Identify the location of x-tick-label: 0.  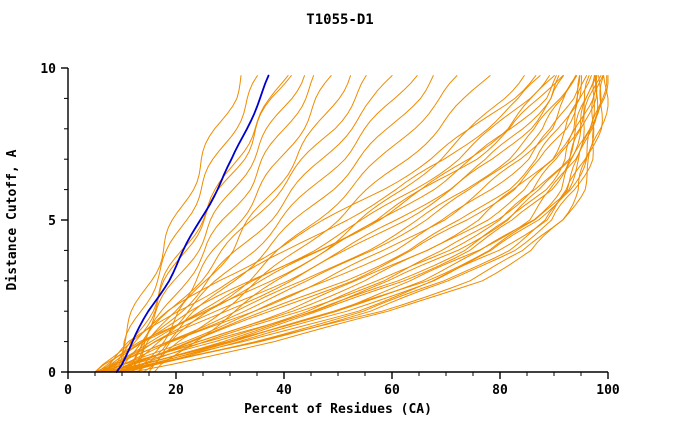
(68, 390).